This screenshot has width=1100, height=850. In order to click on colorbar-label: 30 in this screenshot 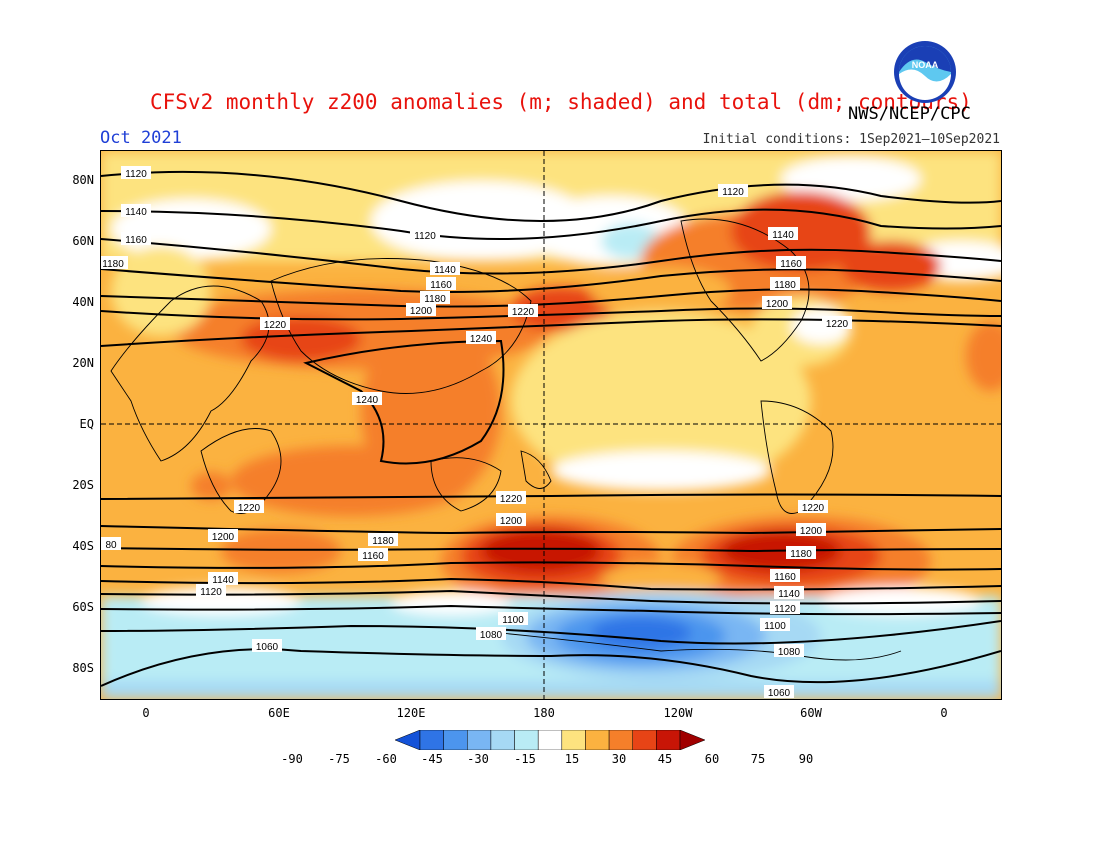, I will do `click(619, 759)`.